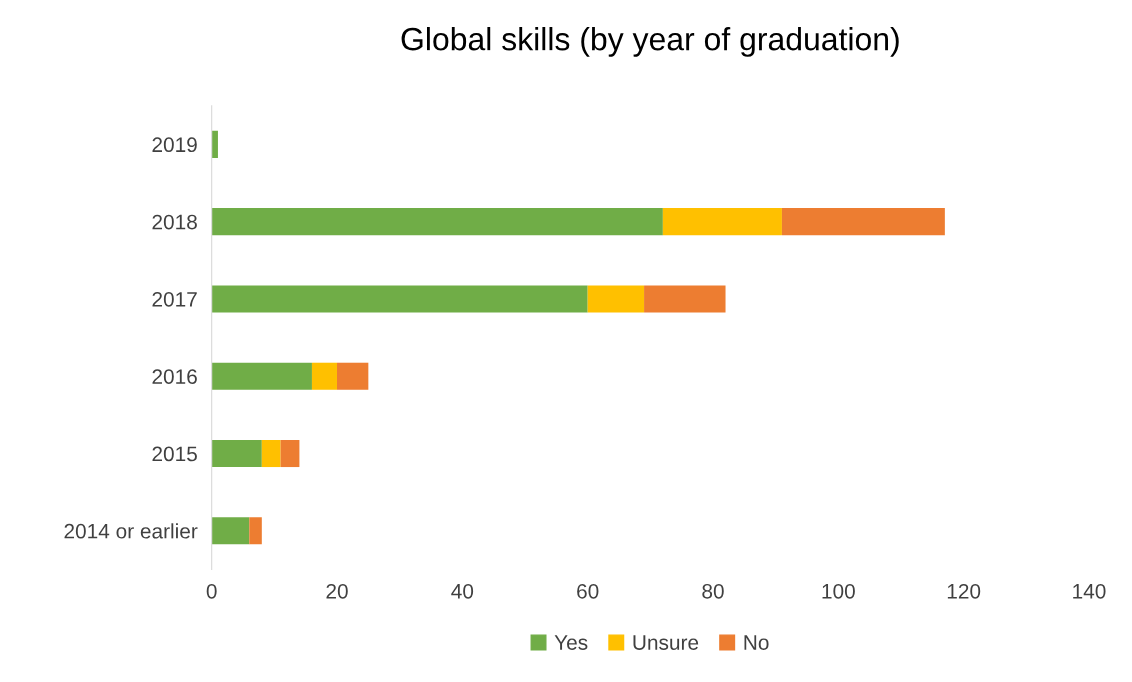  I want to click on x-tick-label: 40, so click(462, 591).